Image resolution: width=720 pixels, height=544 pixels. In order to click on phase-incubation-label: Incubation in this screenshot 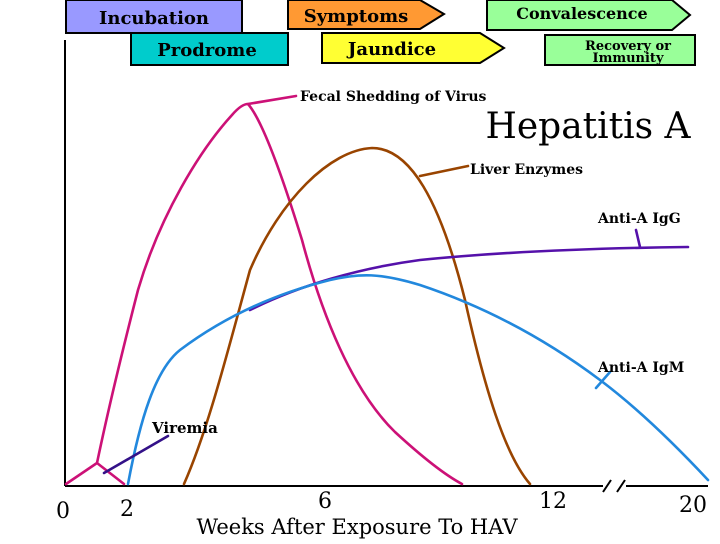, I will do `click(154, 18)`.